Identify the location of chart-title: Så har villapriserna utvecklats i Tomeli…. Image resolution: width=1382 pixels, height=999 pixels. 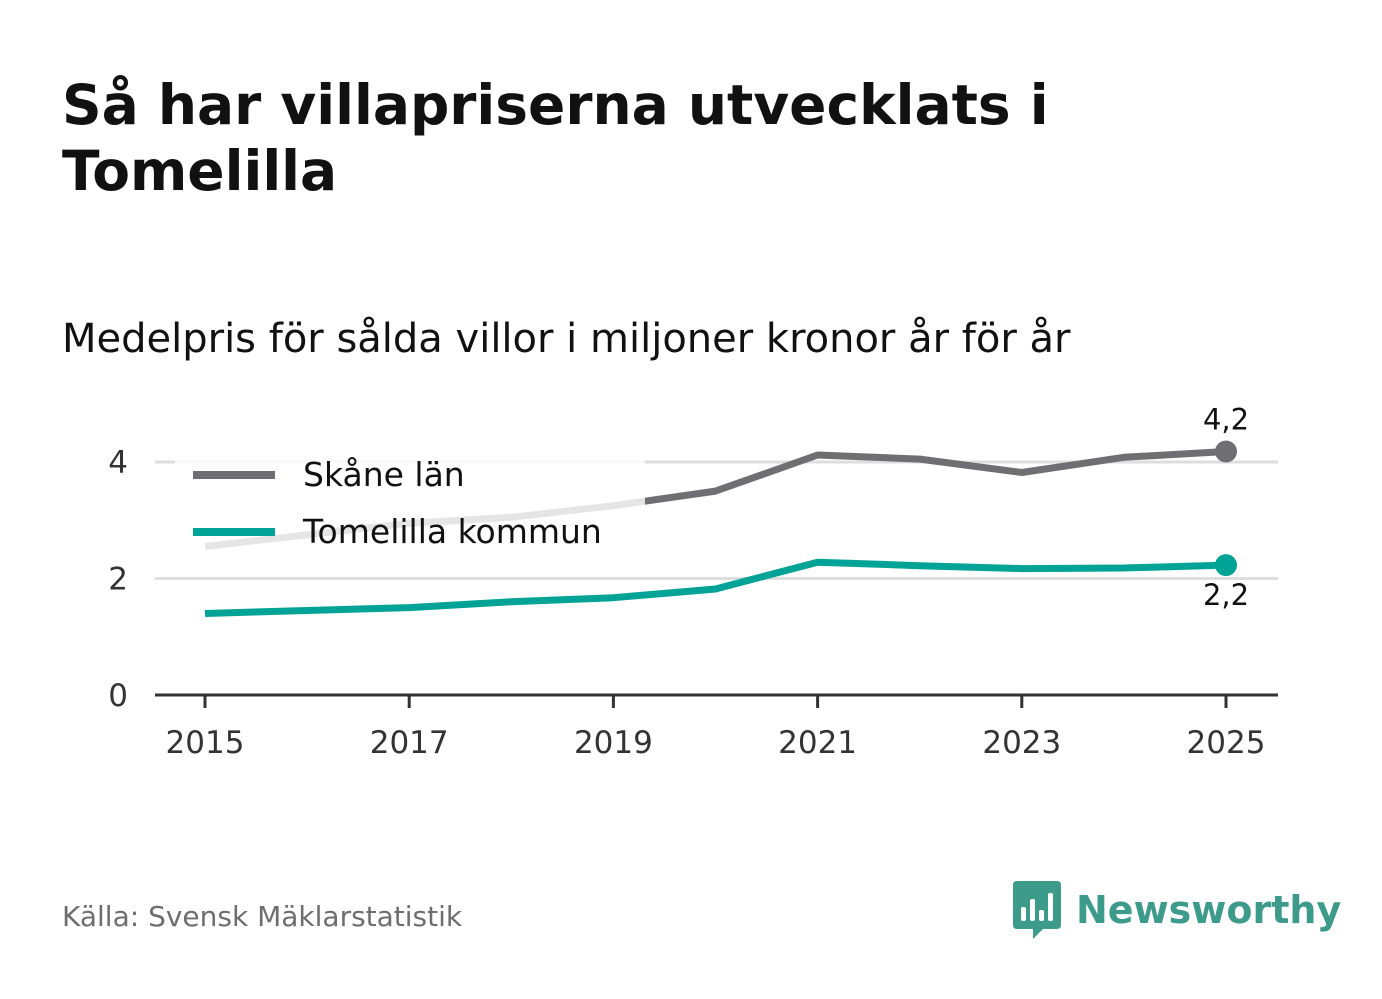
(555, 138).